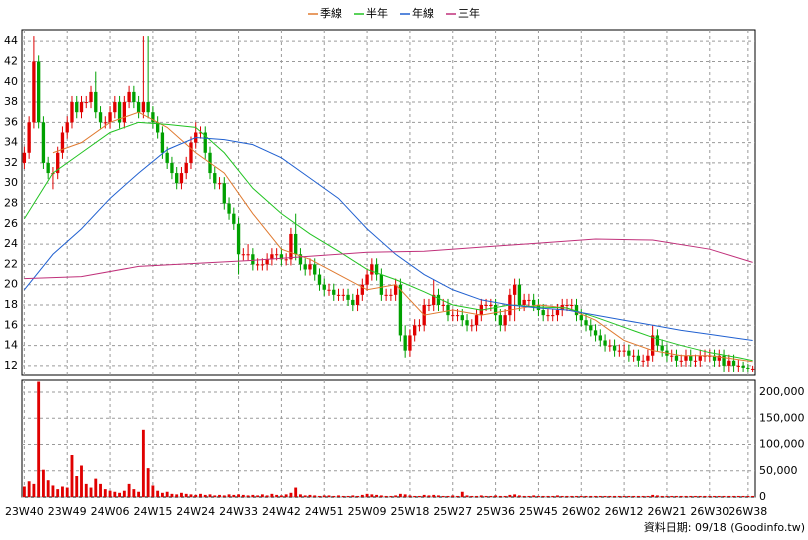 Image resolution: width=808 pixels, height=540 pixels. Describe the element at coordinates (324, 511) in the screenshot. I see `x-tick-label: 24W51` at that location.